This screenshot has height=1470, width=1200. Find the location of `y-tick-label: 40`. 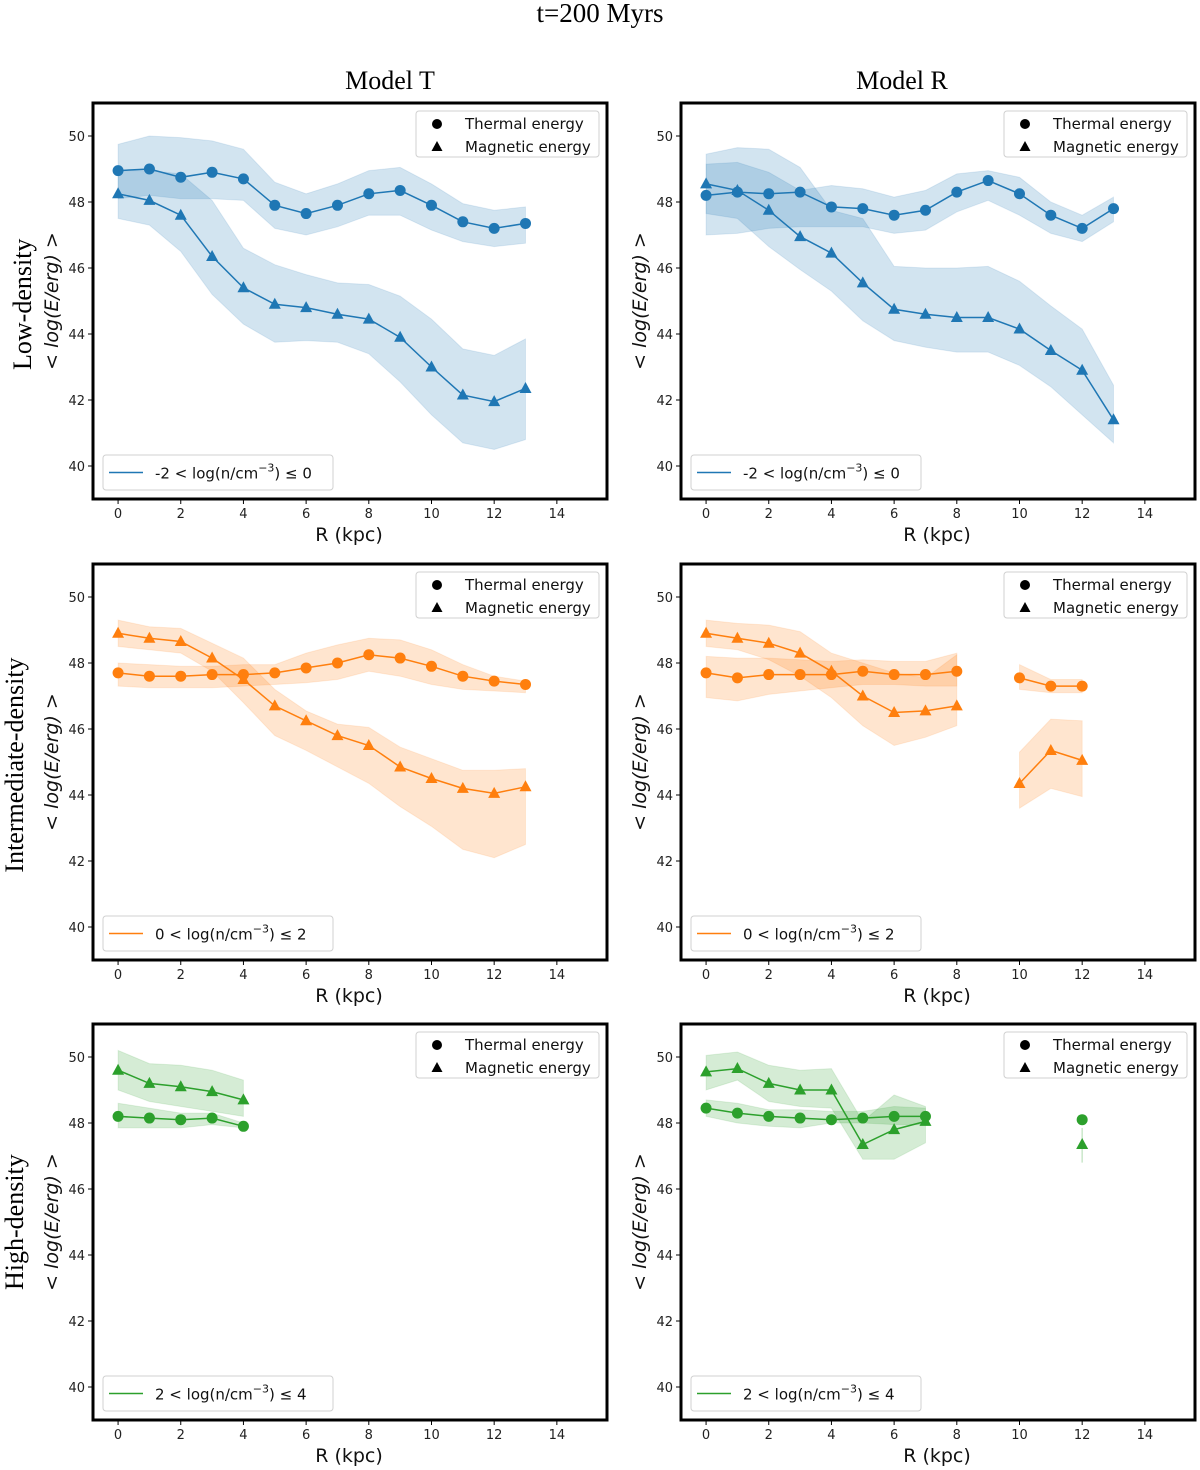

y-tick-label: 40 is located at coordinates (76, 1388).